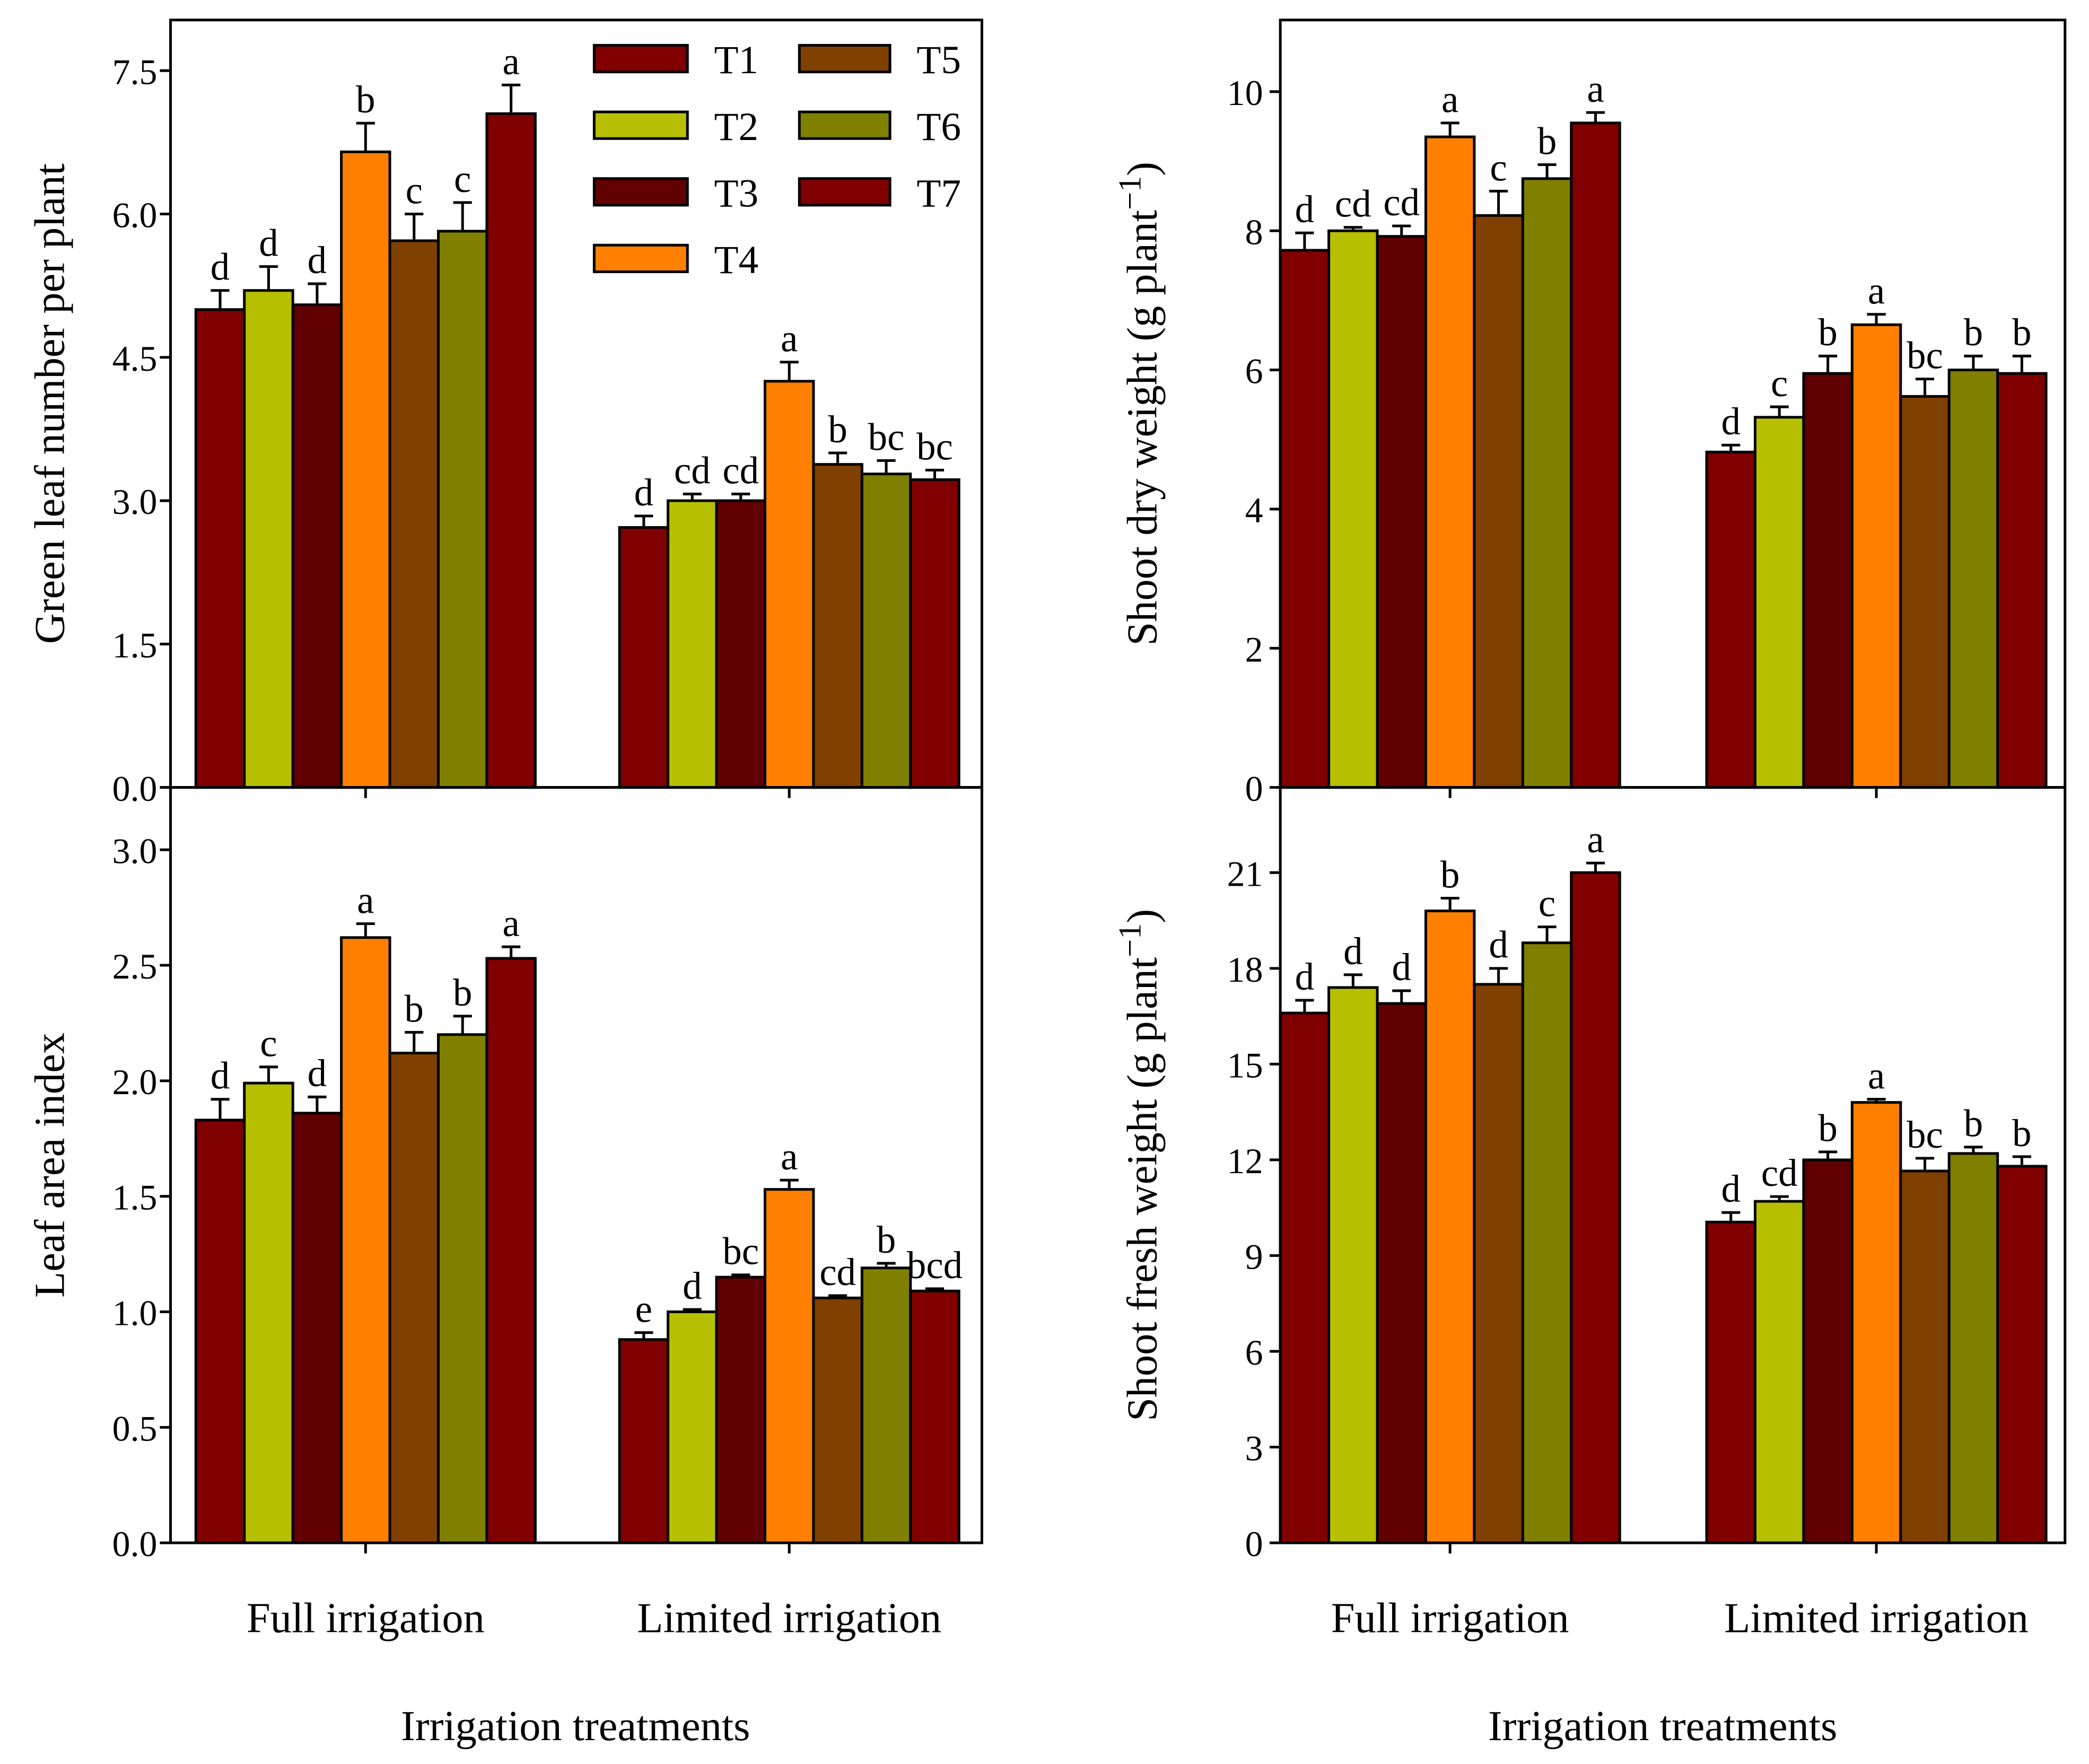  I want to click on x-axis-label: Irrigation treatments, so click(575, 1726).